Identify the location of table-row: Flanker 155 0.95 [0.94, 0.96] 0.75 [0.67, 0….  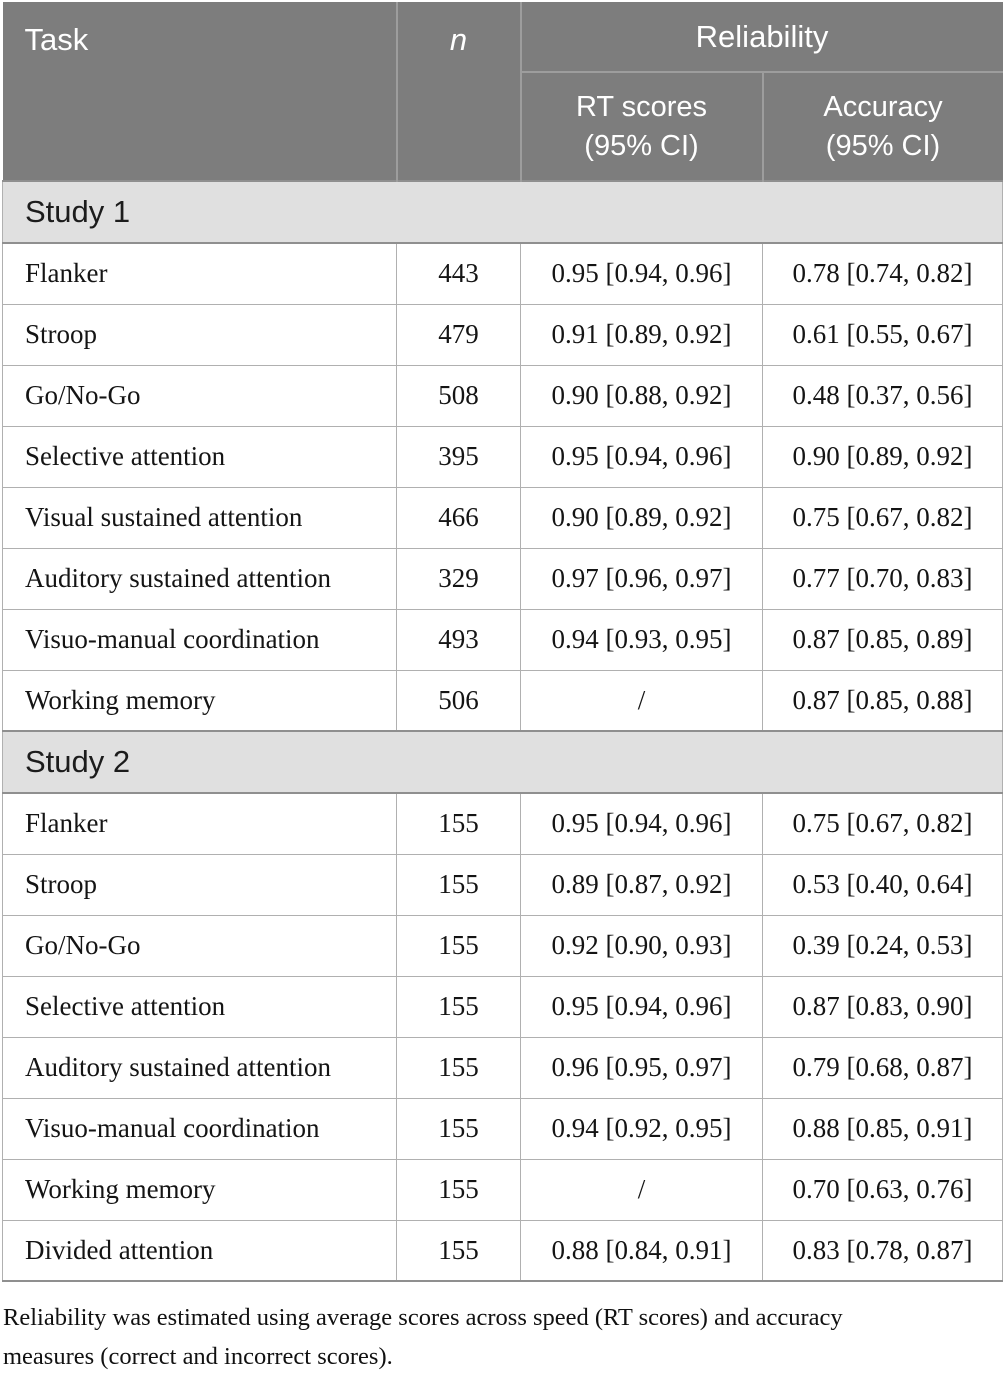
(503, 823).